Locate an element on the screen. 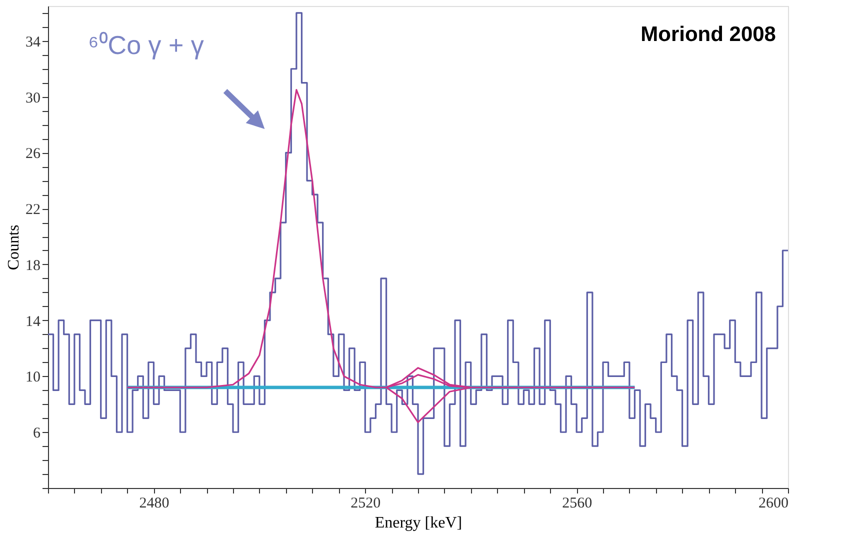  y-tick-label: 6 is located at coordinates (37, 434).